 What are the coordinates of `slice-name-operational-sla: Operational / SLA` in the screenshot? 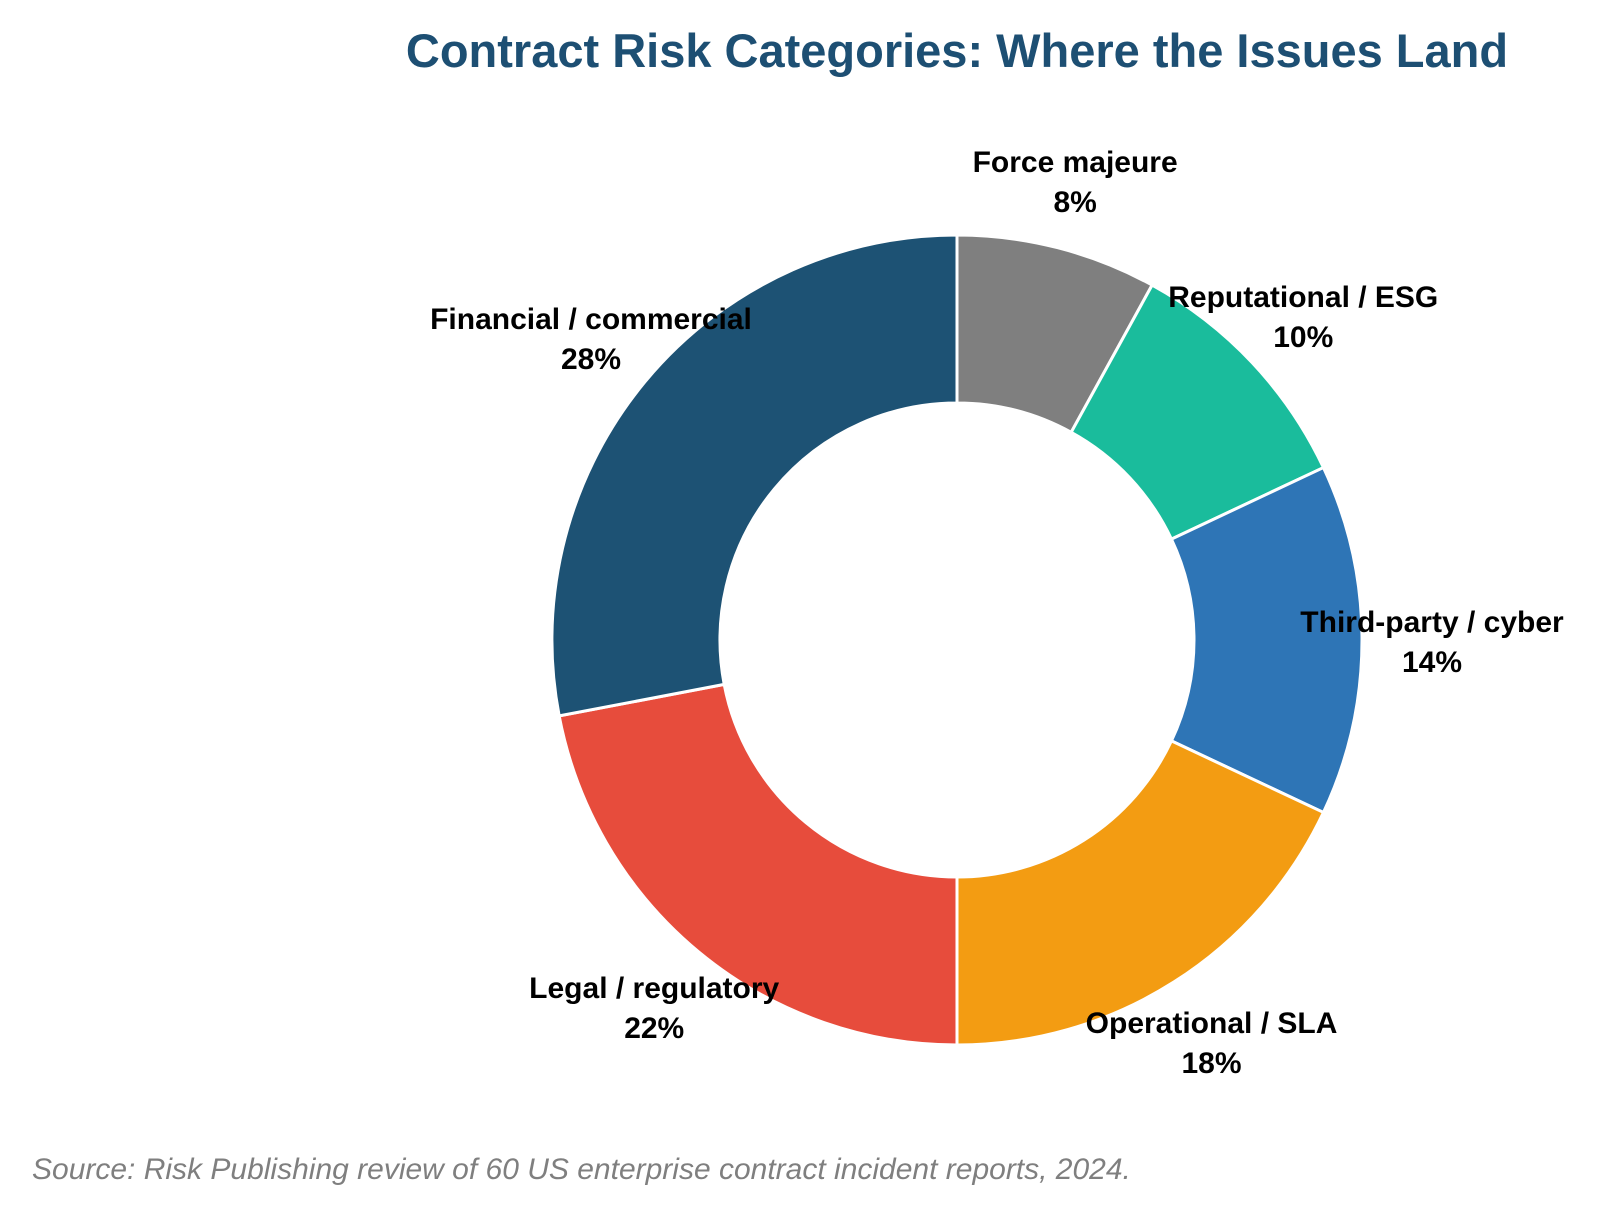 It's located at (1212, 1023).